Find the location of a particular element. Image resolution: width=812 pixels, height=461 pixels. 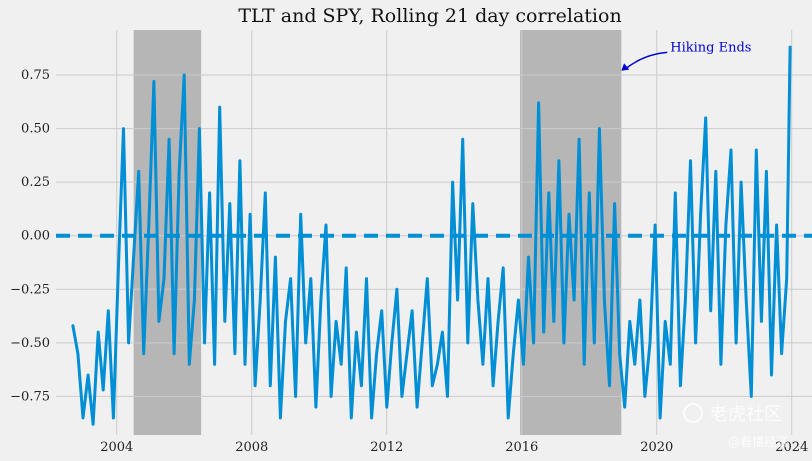

watermark-brand: 老虎社区 is located at coordinates (746, 414).